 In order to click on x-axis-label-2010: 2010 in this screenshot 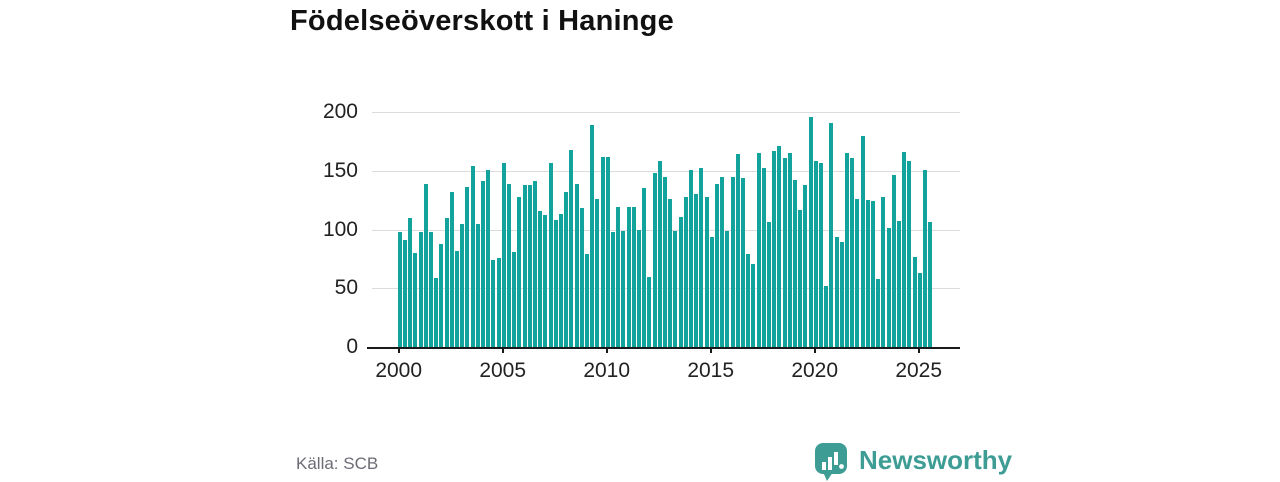, I will do `click(607, 370)`.